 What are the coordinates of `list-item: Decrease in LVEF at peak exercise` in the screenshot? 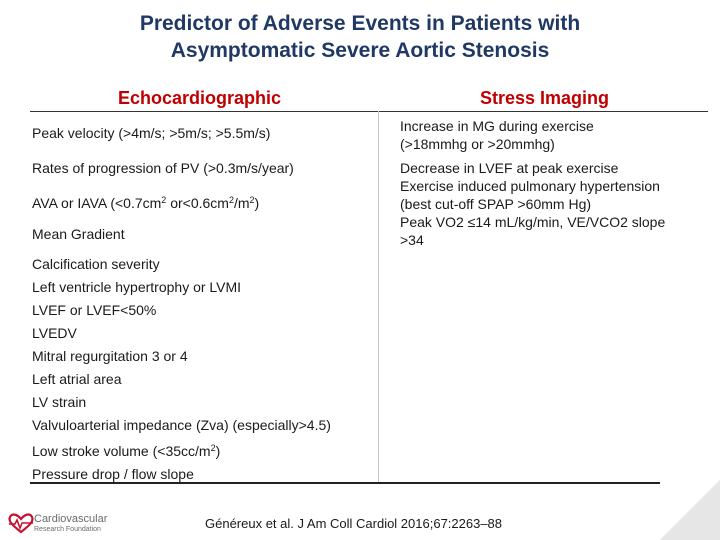 It's located at (509, 168).